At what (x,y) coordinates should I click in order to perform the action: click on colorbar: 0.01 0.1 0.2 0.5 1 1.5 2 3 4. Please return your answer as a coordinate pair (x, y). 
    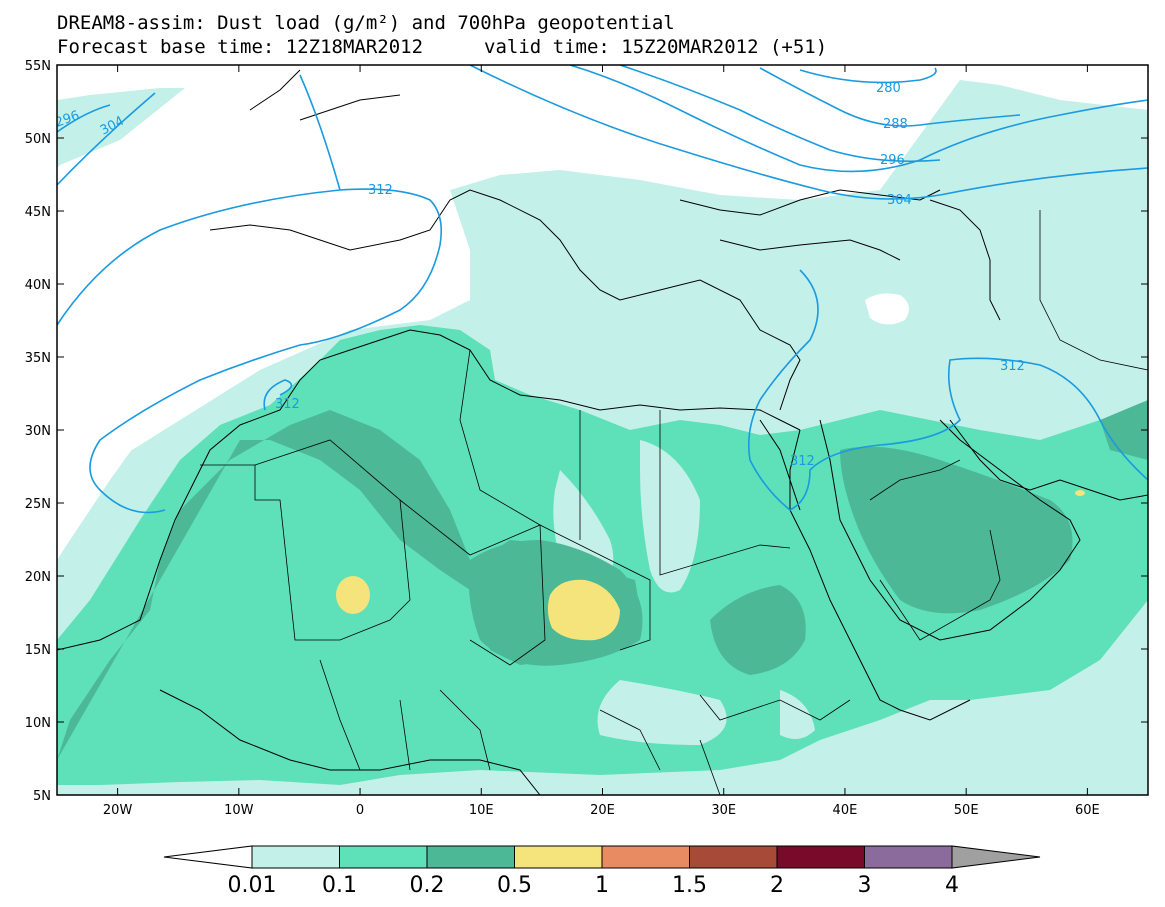
    Looking at the image, I should click on (602, 871).